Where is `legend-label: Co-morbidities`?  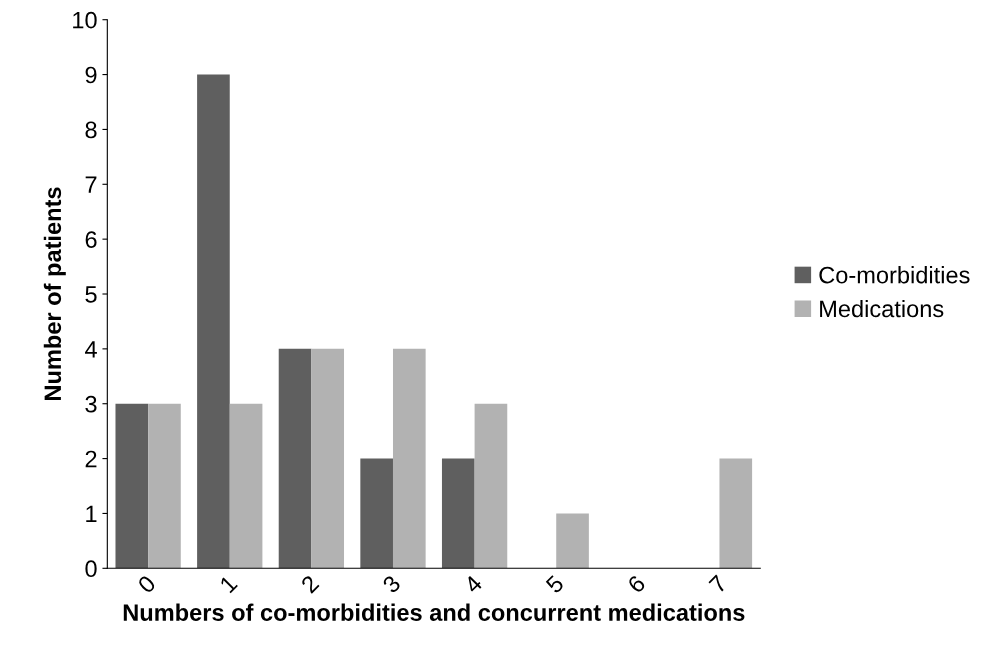
legend-label: Co-morbidities is located at coordinates (894, 275).